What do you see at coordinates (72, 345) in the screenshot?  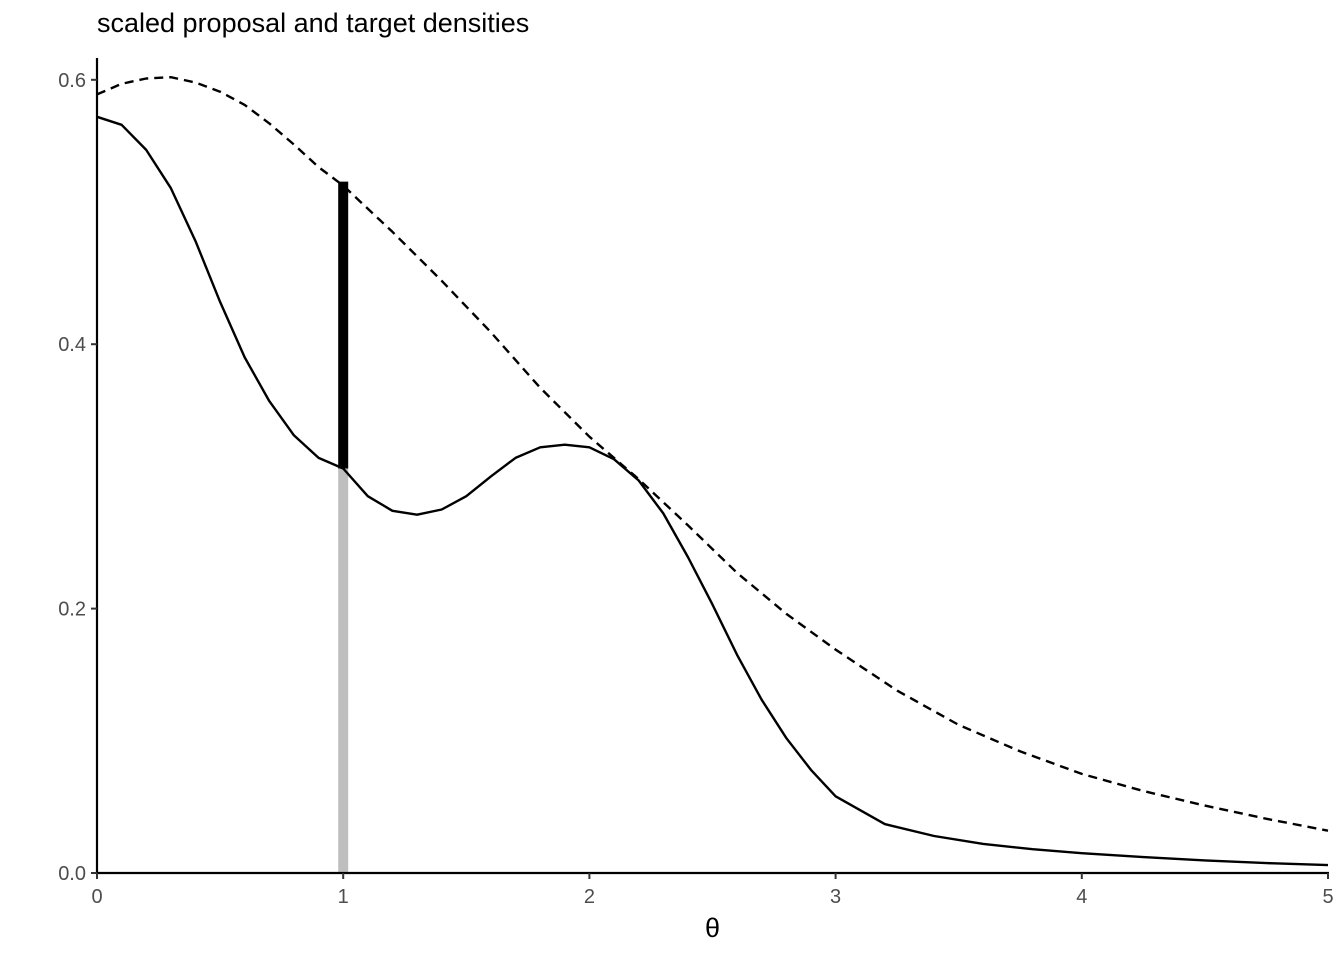 I see `y-tick-label: 0.4` at bounding box center [72, 345].